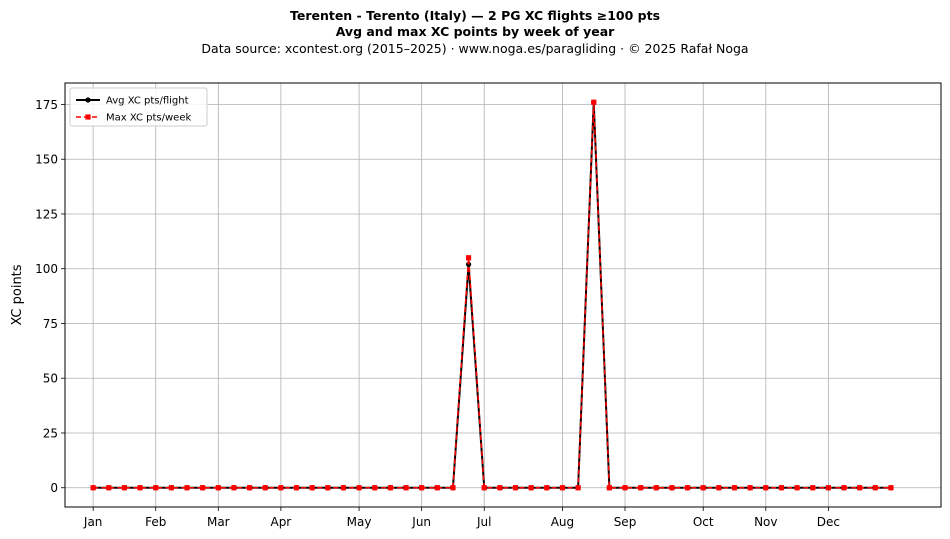 Image resolution: width=950 pixels, height=539 pixels. Describe the element at coordinates (46, 105) in the screenshot. I see `y-tick-label: 175` at that location.